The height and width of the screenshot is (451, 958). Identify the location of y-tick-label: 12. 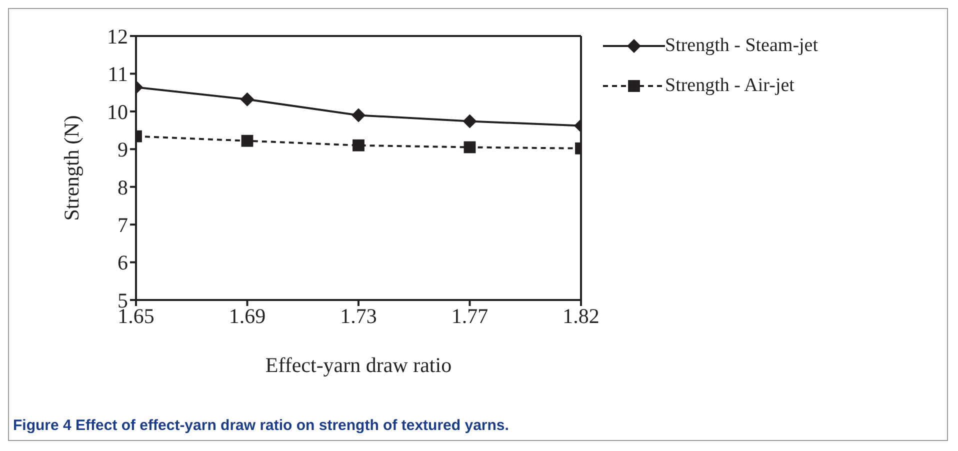
(117, 36).